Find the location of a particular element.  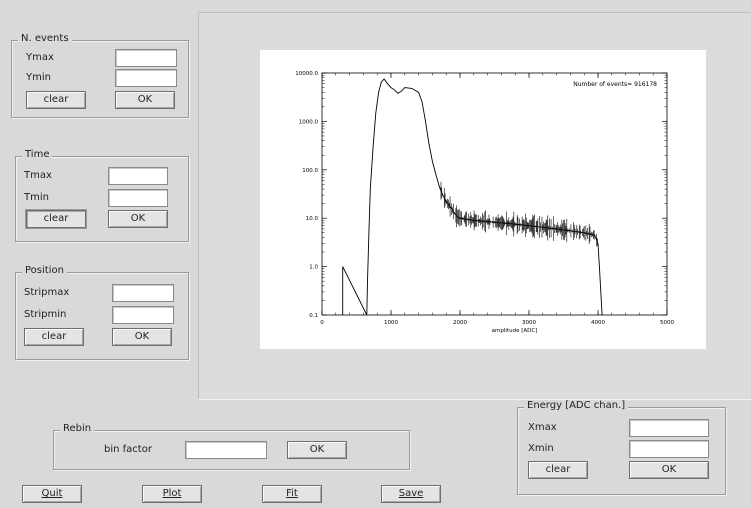

stripmin-label: Stripmin is located at coordinates (45, 314).